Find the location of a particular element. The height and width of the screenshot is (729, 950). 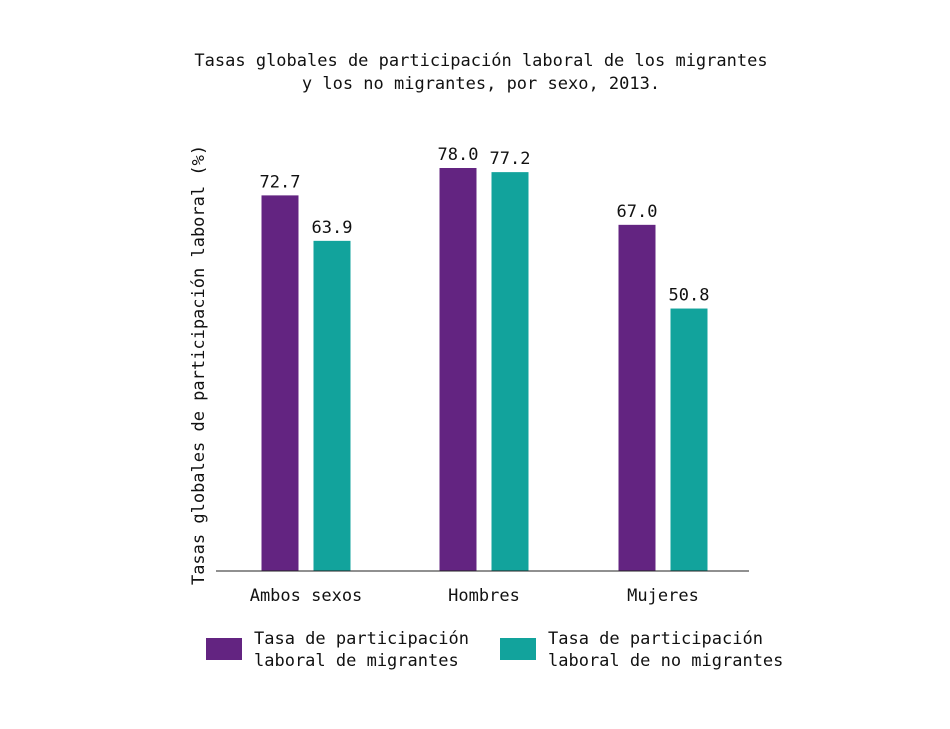

x-tick-label: Ambos sexos is located at coordinates (306, 596).